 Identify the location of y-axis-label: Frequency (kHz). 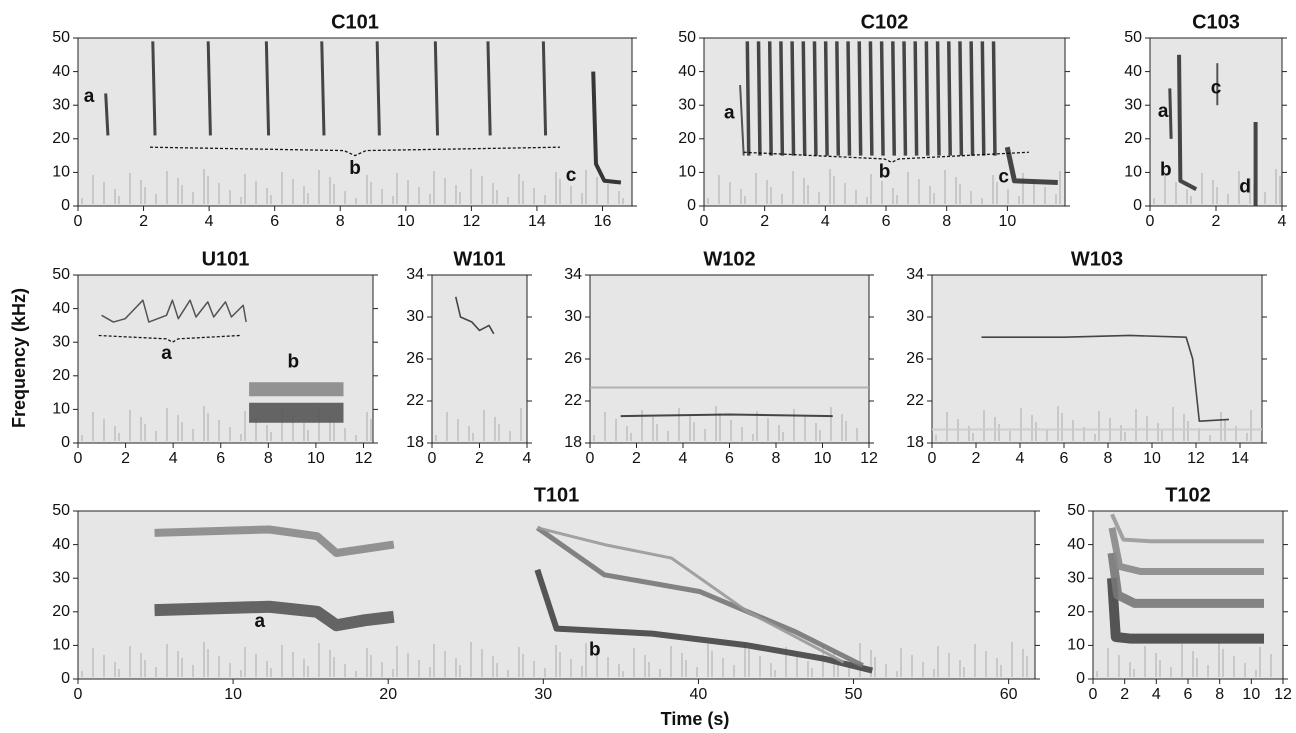
(19, 358).